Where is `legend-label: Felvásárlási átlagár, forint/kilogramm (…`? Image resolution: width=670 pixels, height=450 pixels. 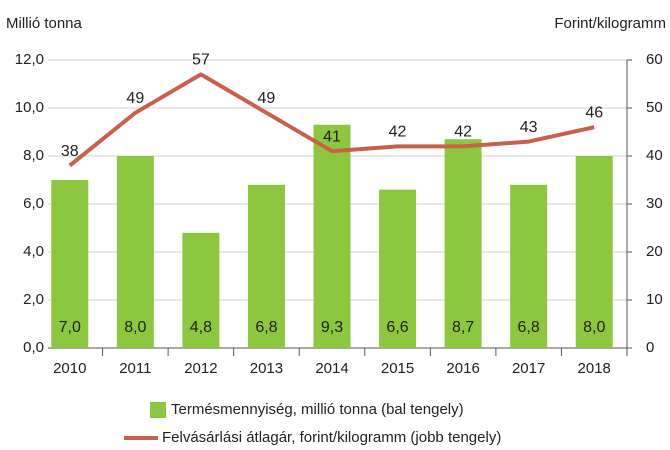
legend-label: Felvásárlási átlagár, forint/kilogramm (… is located at coordinates (331, 437).